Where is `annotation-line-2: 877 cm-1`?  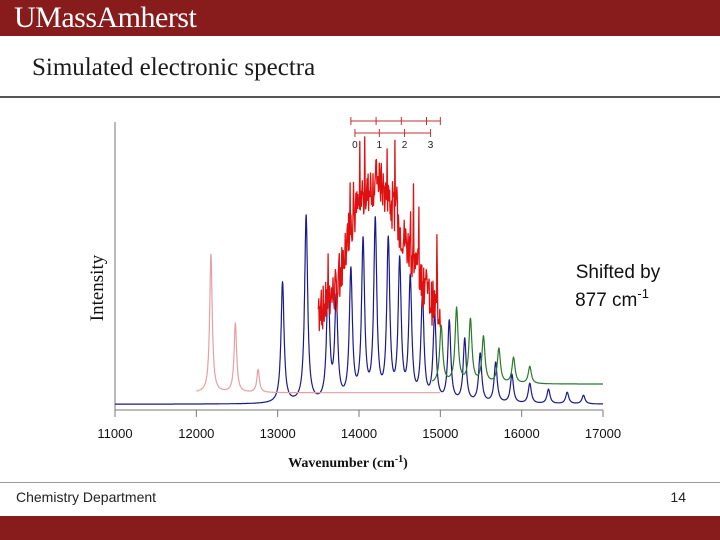
annotation-line-2: 877 cm-1 is located at coordinates (612, 298).